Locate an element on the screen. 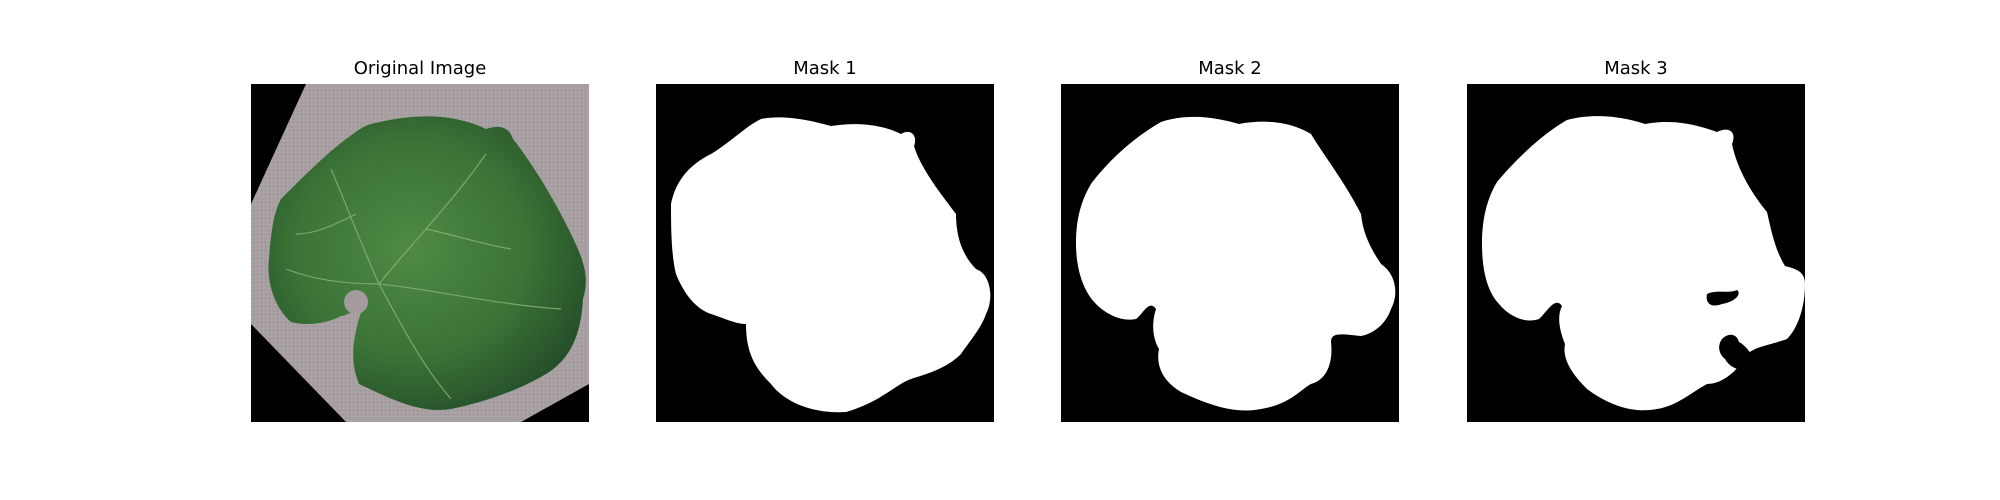 The width and height of the screenshot is (2000, 500). panel-title-mask-2: Mask 2 is located at coordinates (1230, 68).